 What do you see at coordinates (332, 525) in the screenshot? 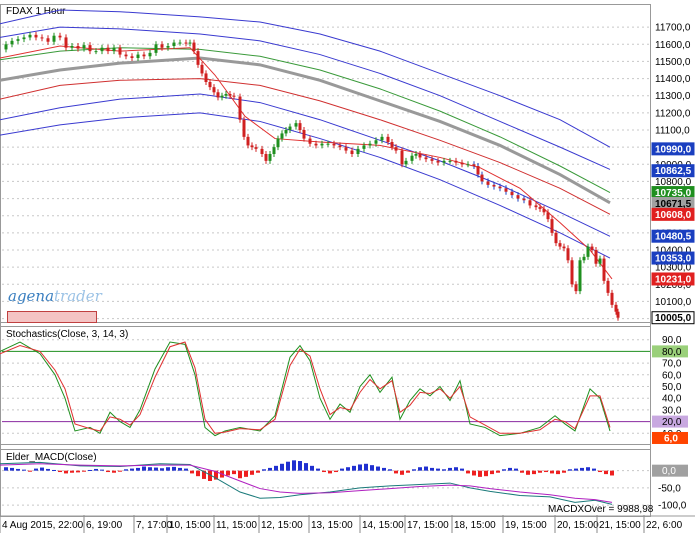
I see `x-tick-label: 13, 15:00` at bounding box center [332, 525].